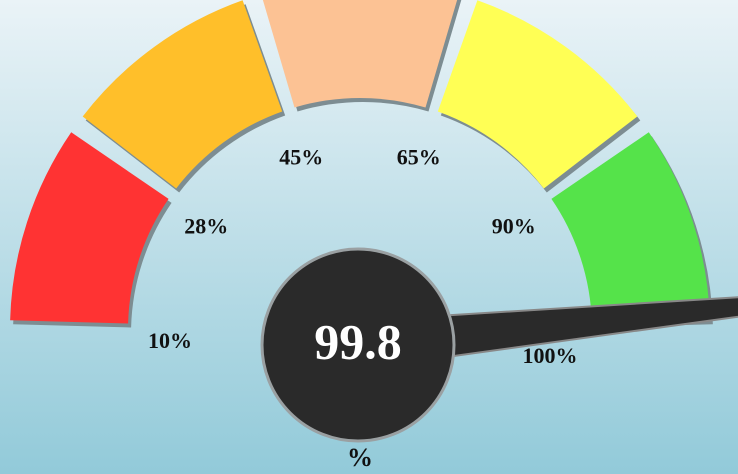 The height and width of the screenshot is (474, 738). Describe the element at coordinates (206, 225) in the screenshot. I see `tick-label: 28%` at that location.